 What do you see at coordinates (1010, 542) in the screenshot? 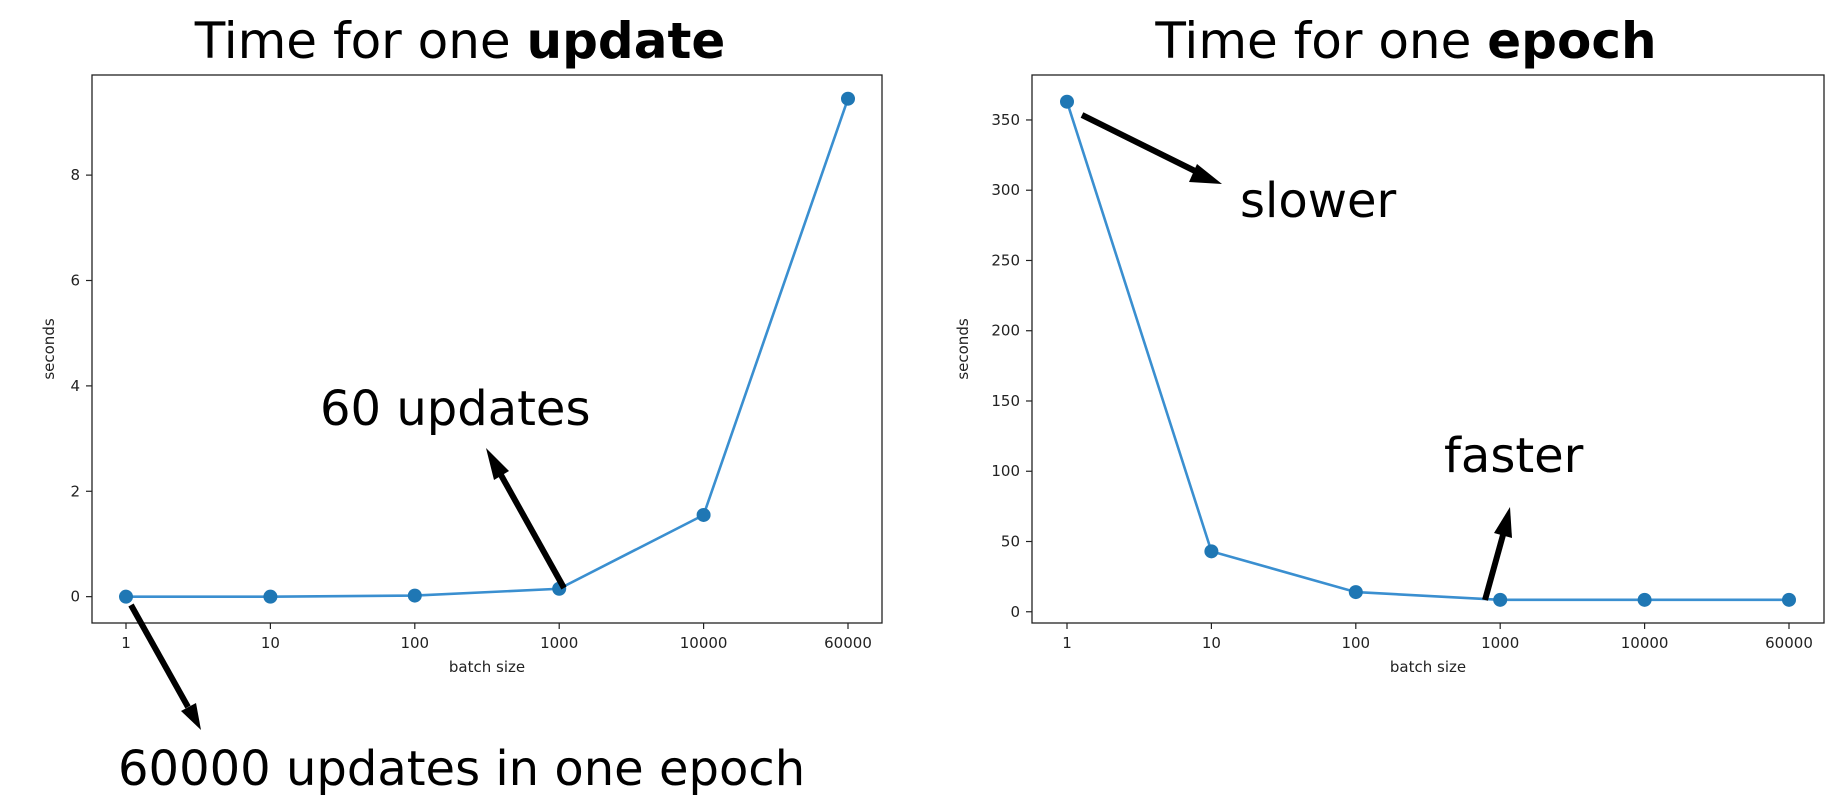
I see `y-tick-label: 50` at bounding box center [1010, 542].